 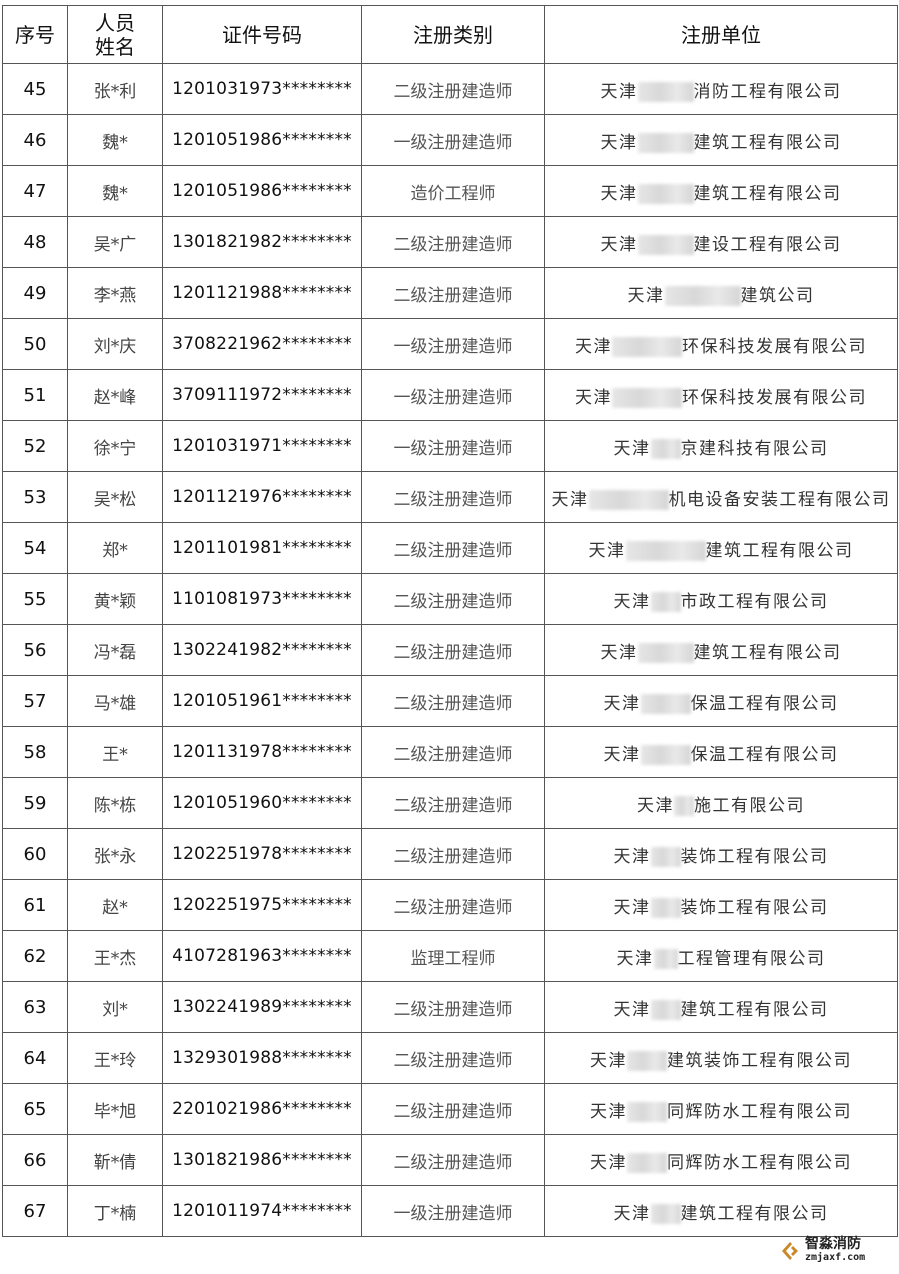 What do you see at coordinates (35, 1160) in the screenshot?
I see `cell-seq: 66` at bounding box center [35, 1160].